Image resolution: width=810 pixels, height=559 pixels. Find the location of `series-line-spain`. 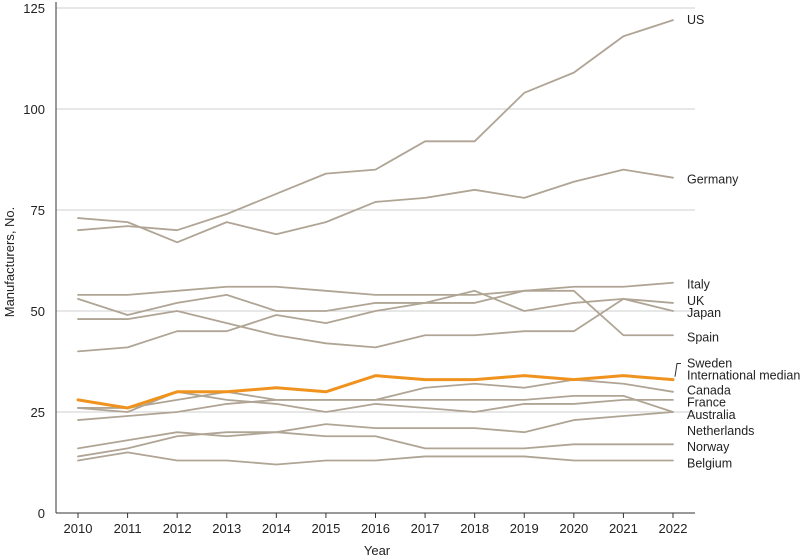

series-line-spain is located at coordinates (375, 321).